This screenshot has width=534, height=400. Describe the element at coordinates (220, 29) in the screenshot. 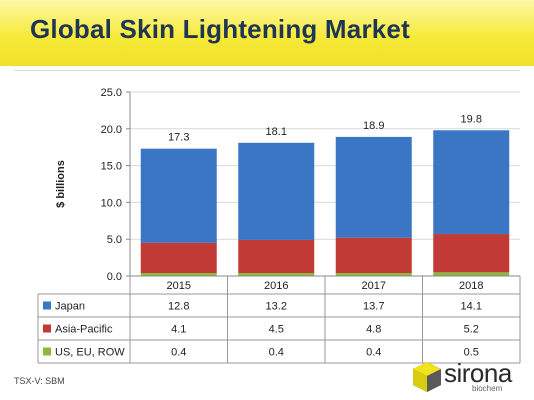

I see `page-title: Global Skin Lightening Market` at that location.